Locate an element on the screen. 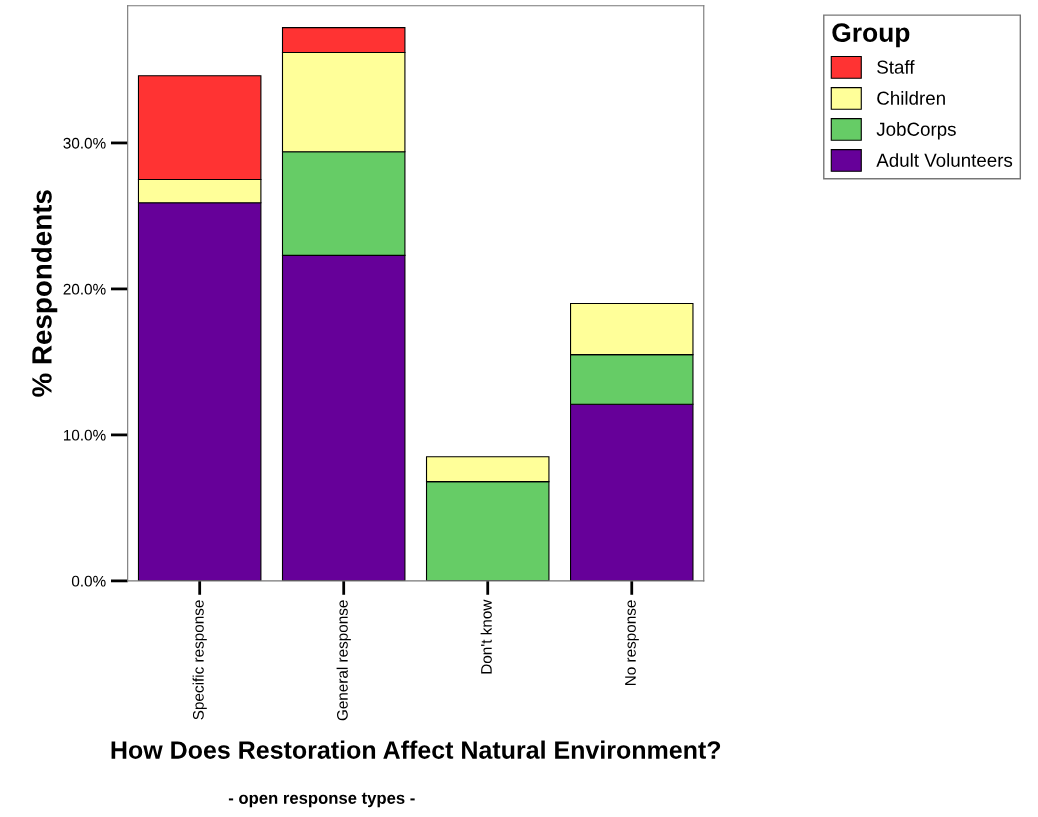 The height and width of the screenshot is (817, 1038). y-tick-label: 30.0% is located at coordinates (84, 143).